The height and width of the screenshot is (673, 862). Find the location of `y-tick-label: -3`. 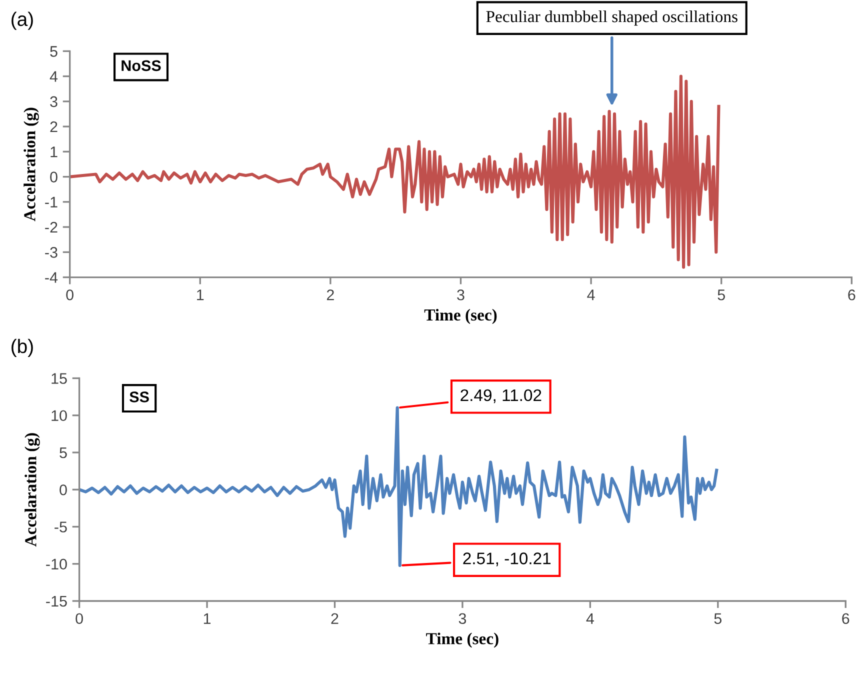

y-tick-label: -3 is located at coordinates (51, 252).